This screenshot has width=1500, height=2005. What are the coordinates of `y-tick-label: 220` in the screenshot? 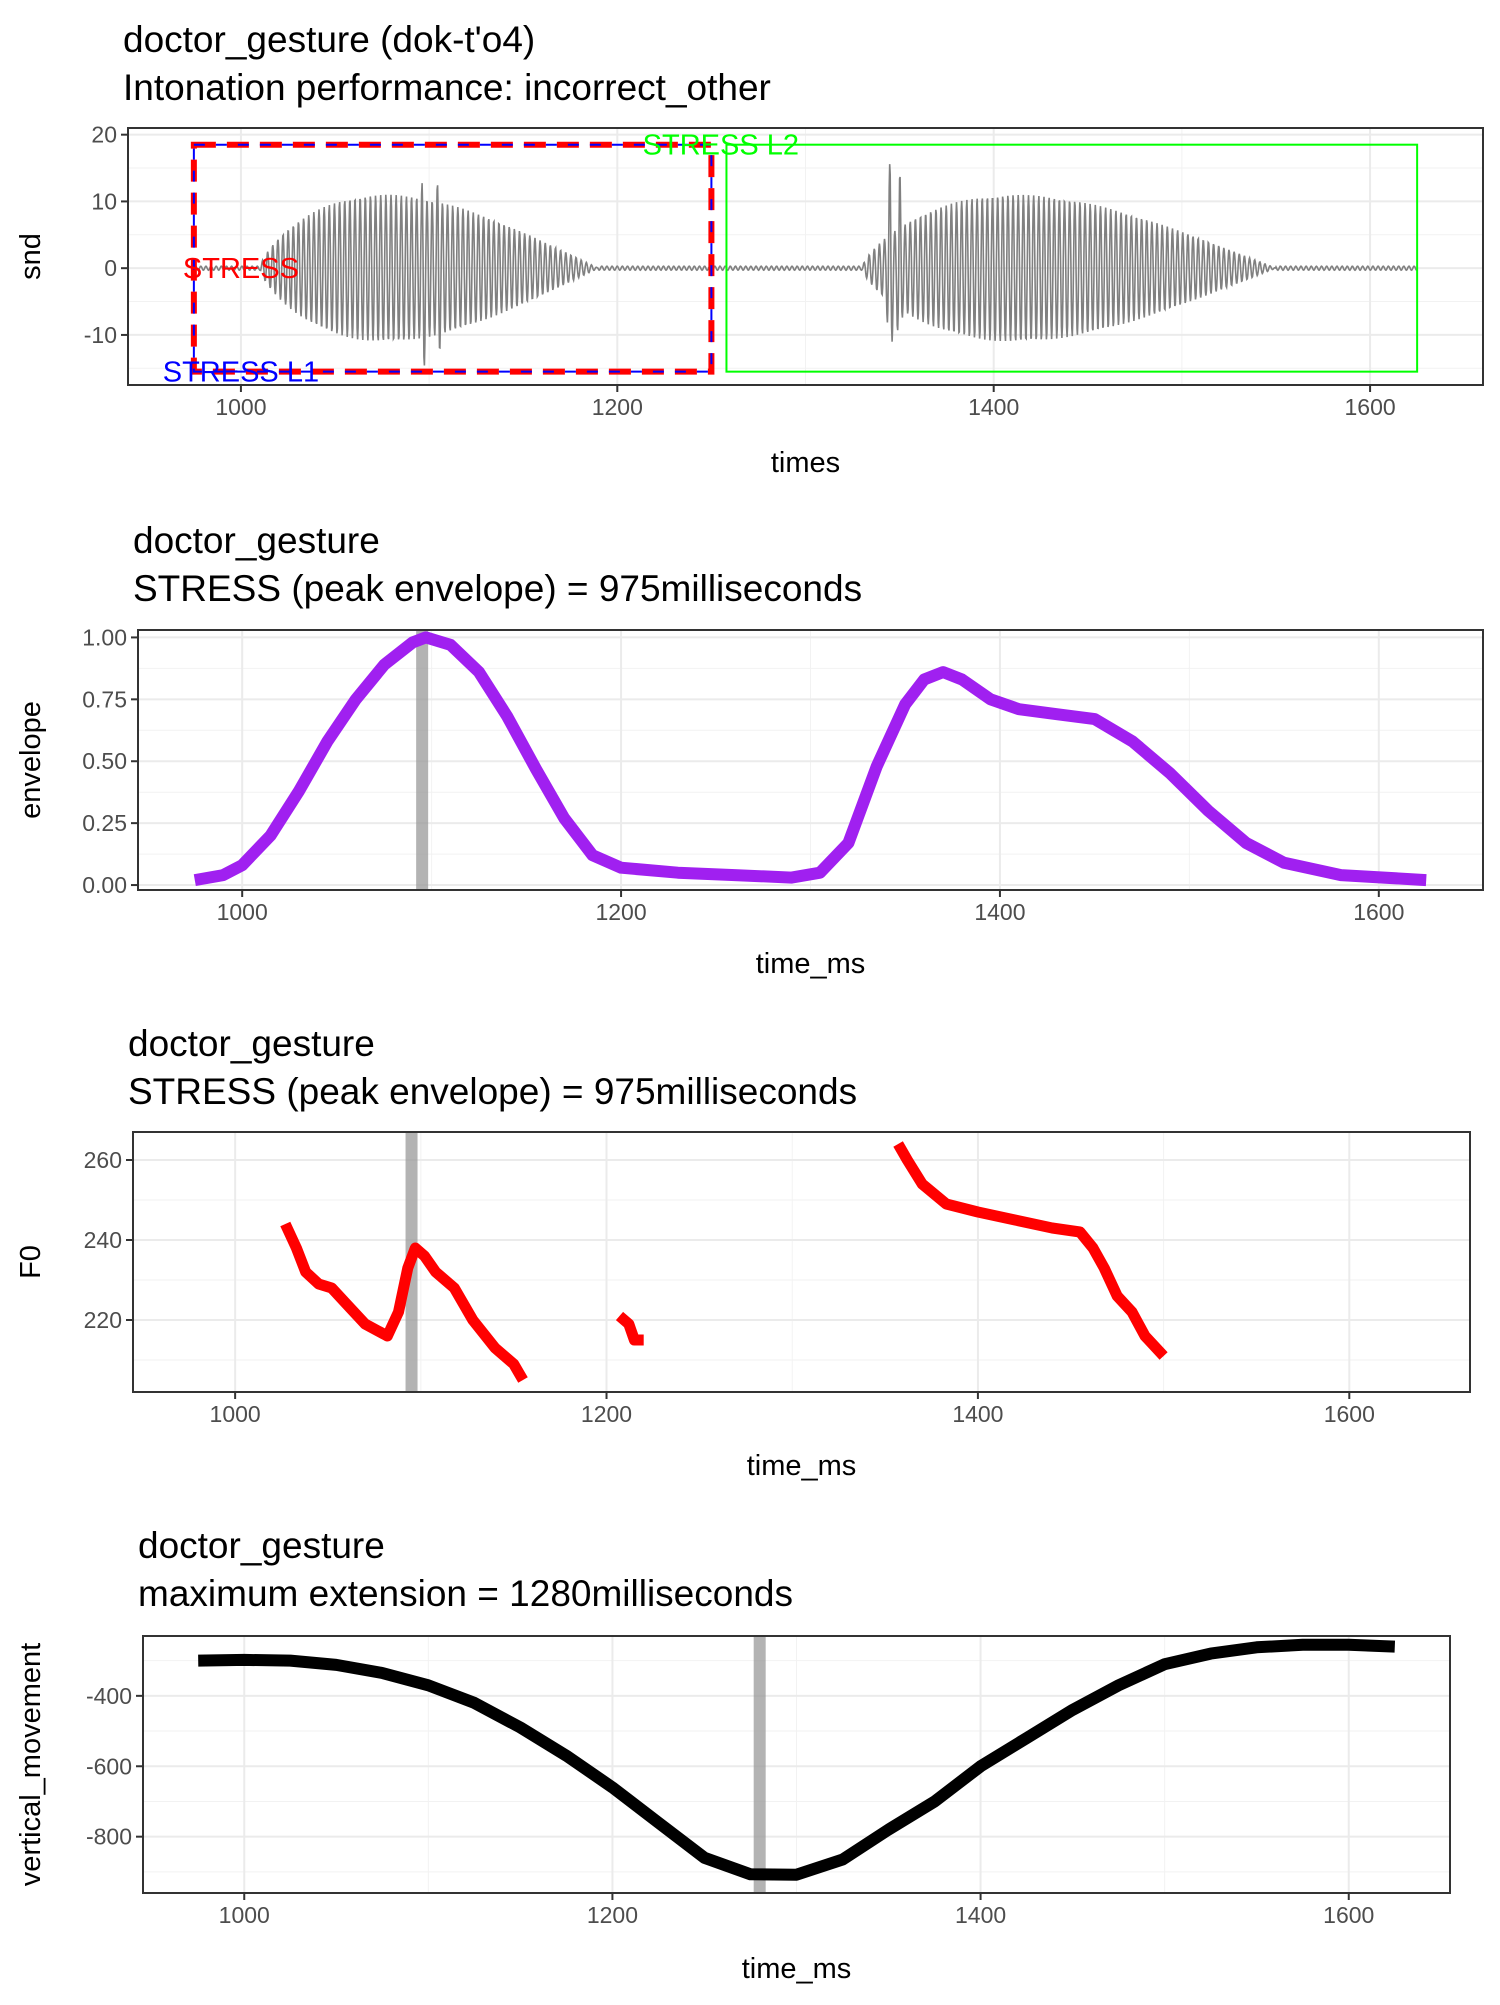 It's located at (103, 1320).